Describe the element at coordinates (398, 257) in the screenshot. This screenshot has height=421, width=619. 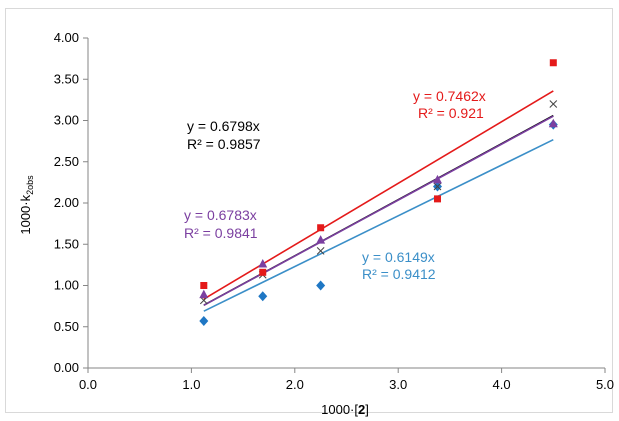
I see `equation-blue: y = 0.6149x` at that location.